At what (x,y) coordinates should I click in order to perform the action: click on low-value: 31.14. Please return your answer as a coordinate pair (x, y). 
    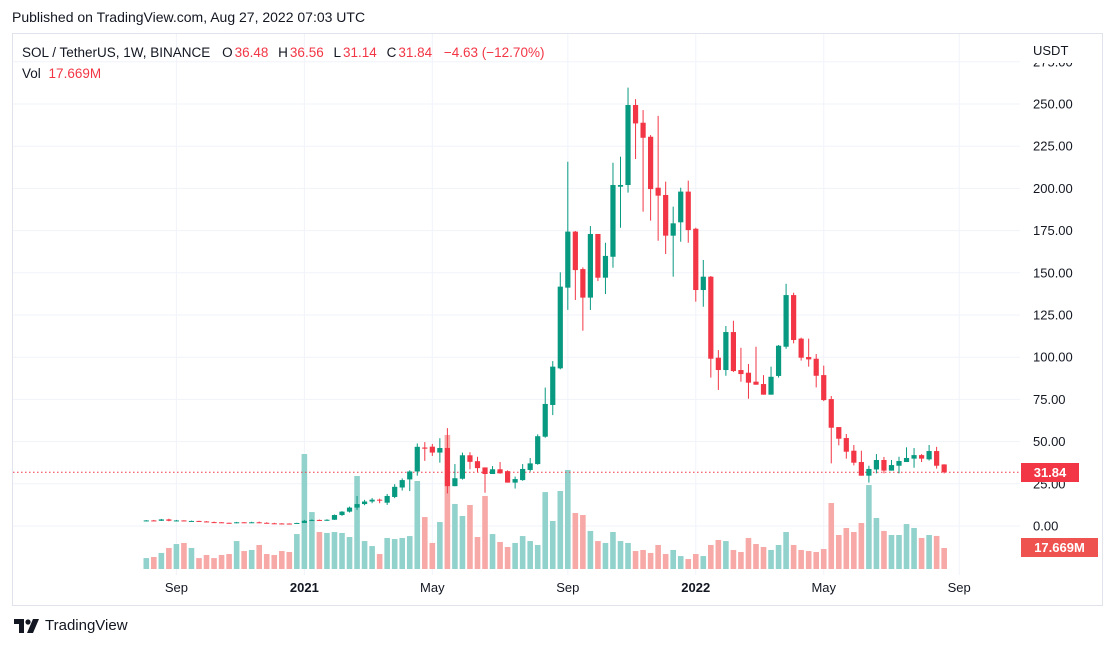
    Looking at the image, I should click on (360, 52).